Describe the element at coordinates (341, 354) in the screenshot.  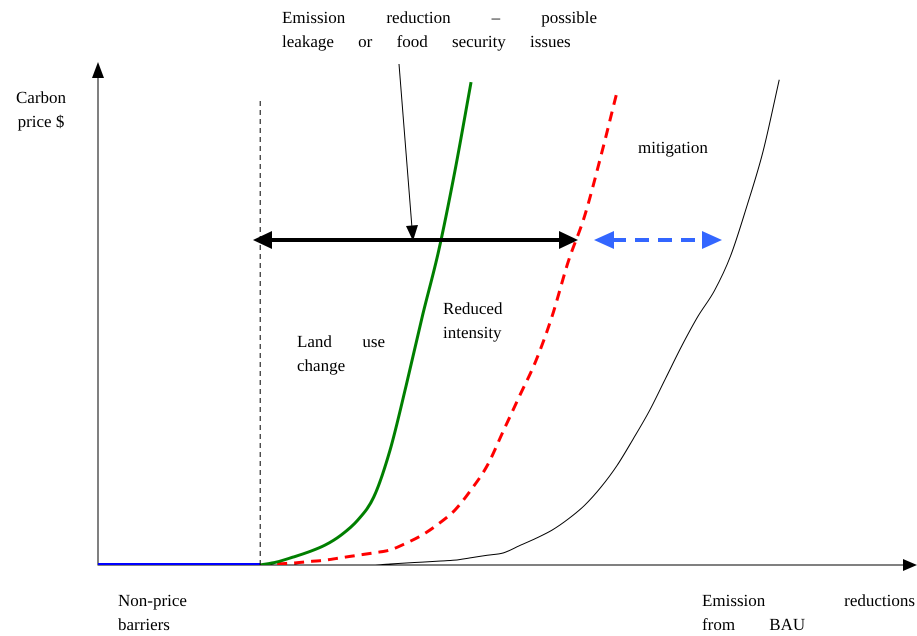
I see `annotation: Land use change` at that location.